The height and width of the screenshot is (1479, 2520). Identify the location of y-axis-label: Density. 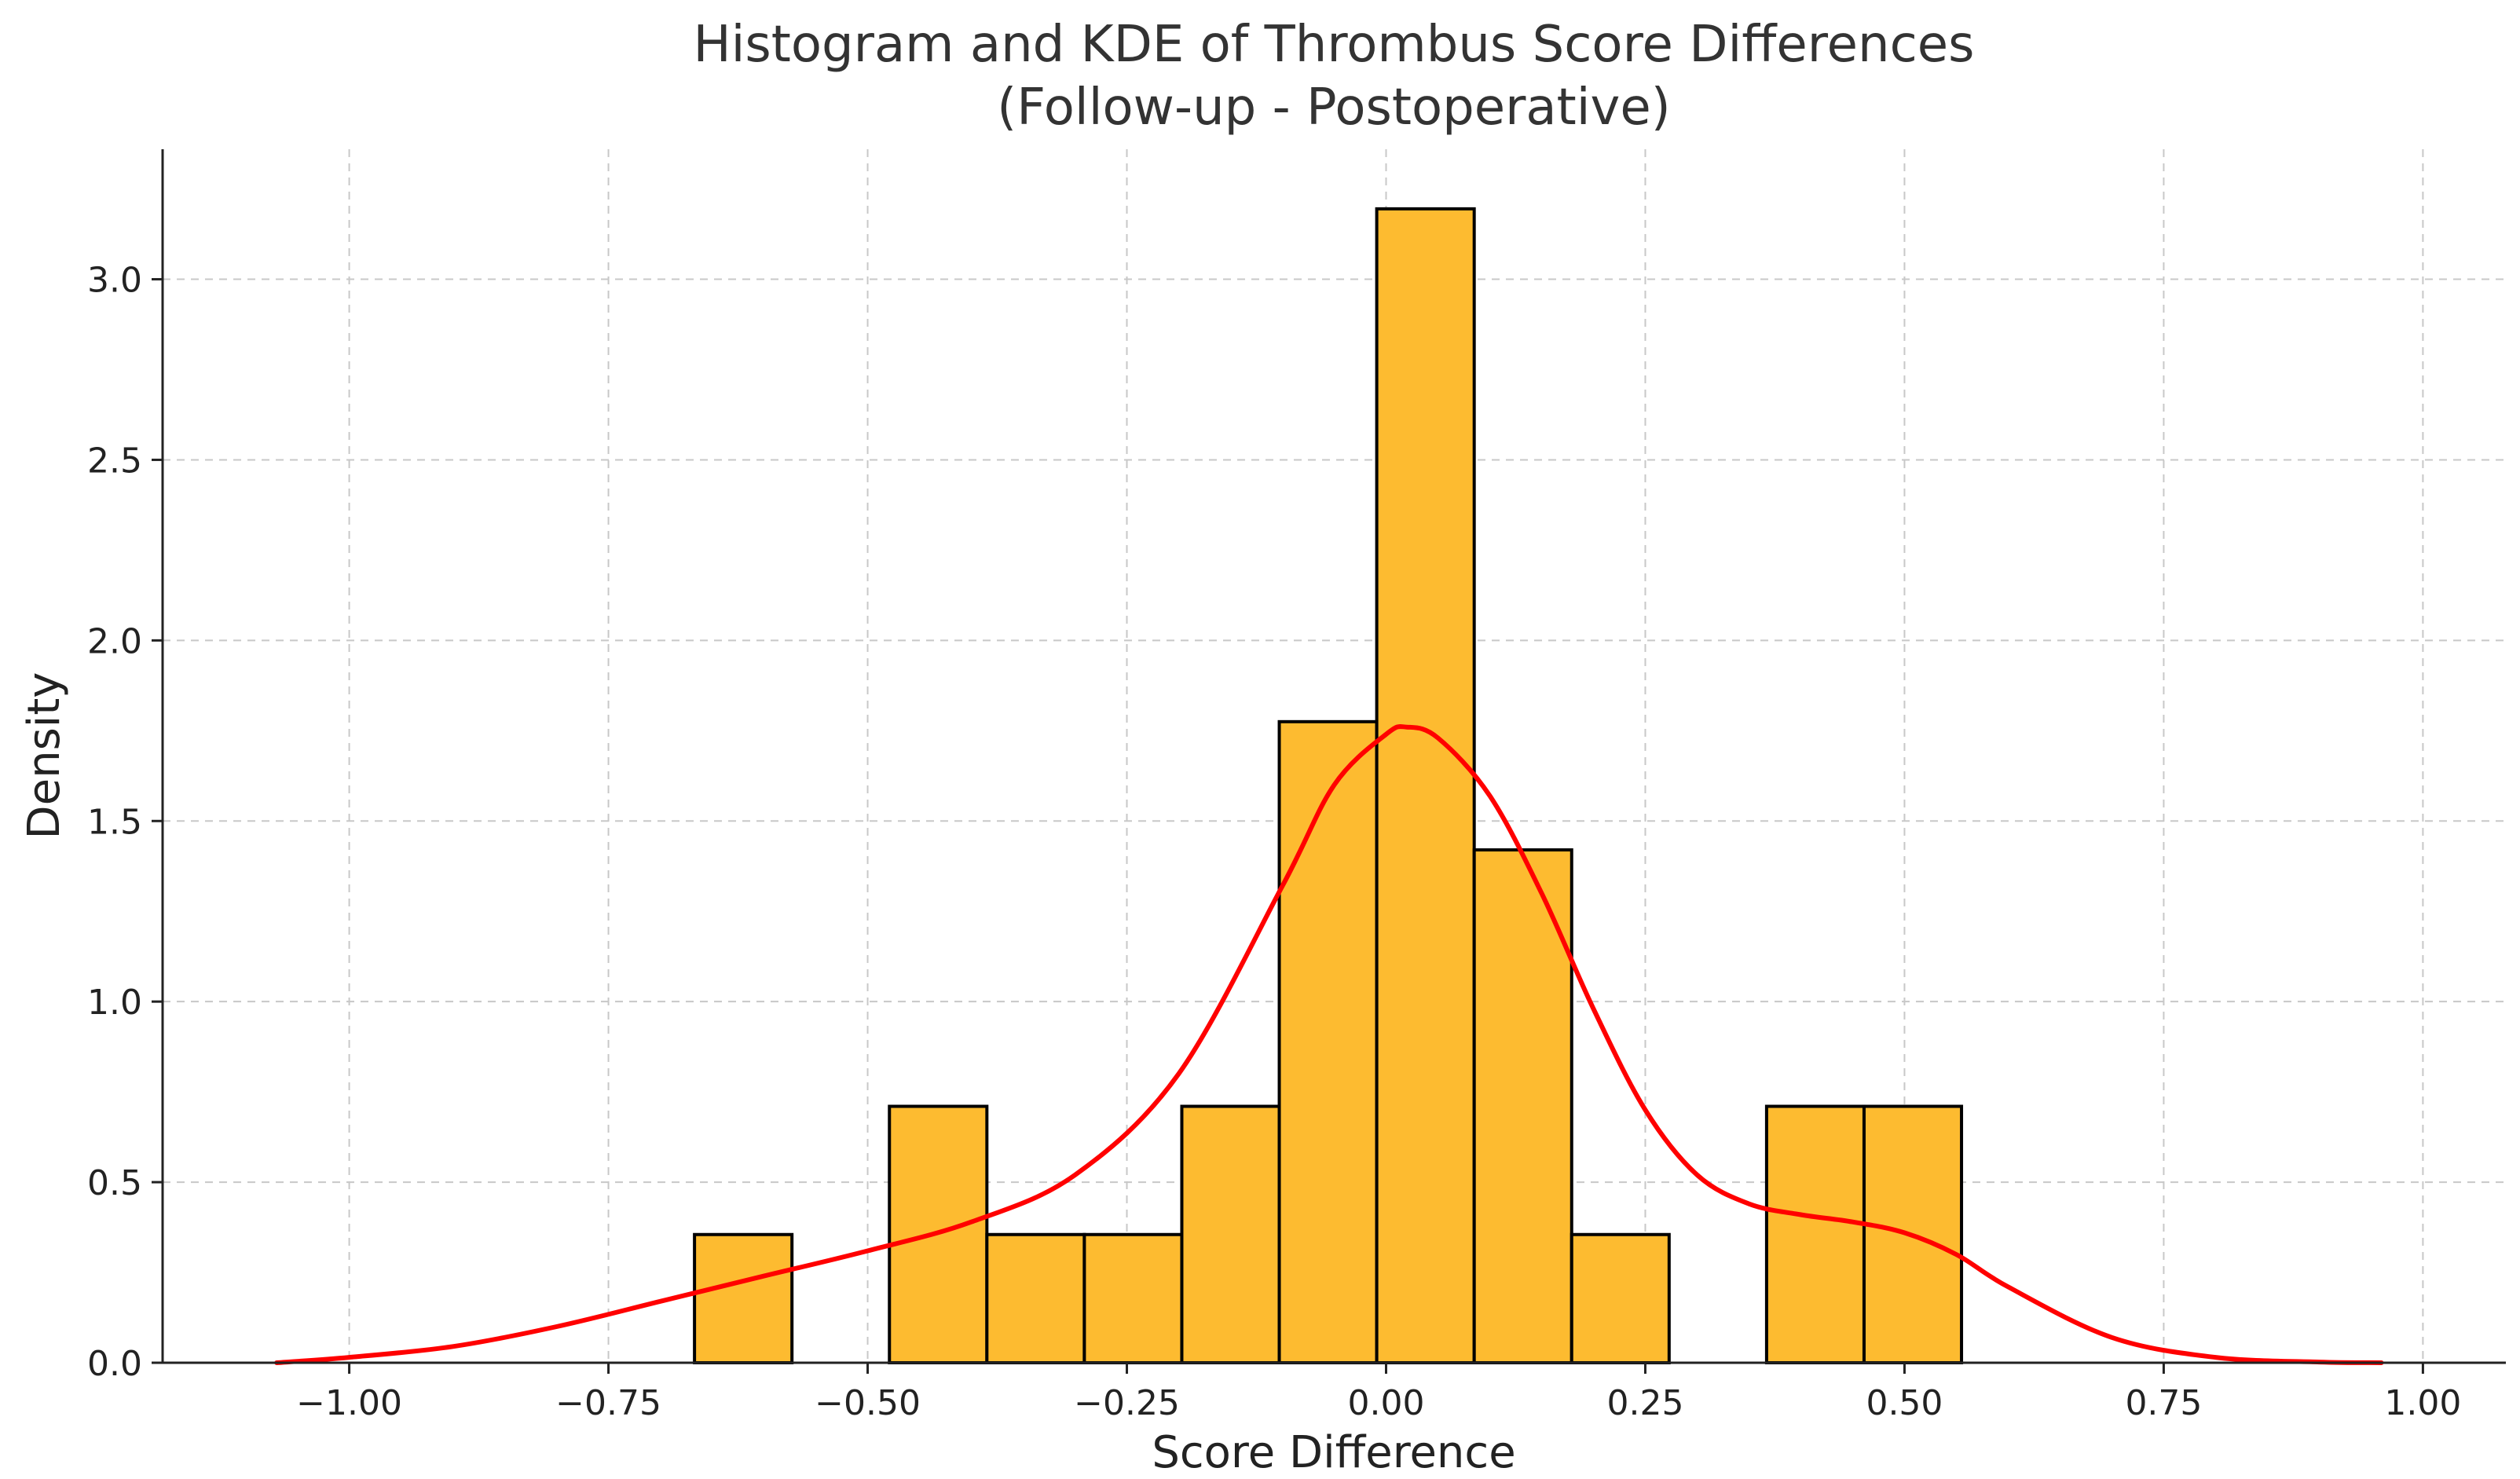
(44, 756).